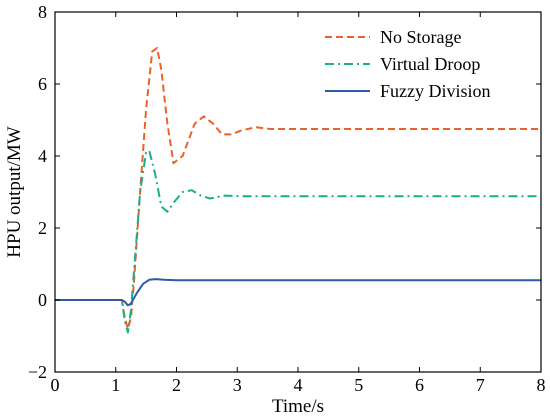 This screenshot has height=418, width=550. I want to click on legend: No Storage Virtual Droop Fuzzy Division, so click(408, 64).